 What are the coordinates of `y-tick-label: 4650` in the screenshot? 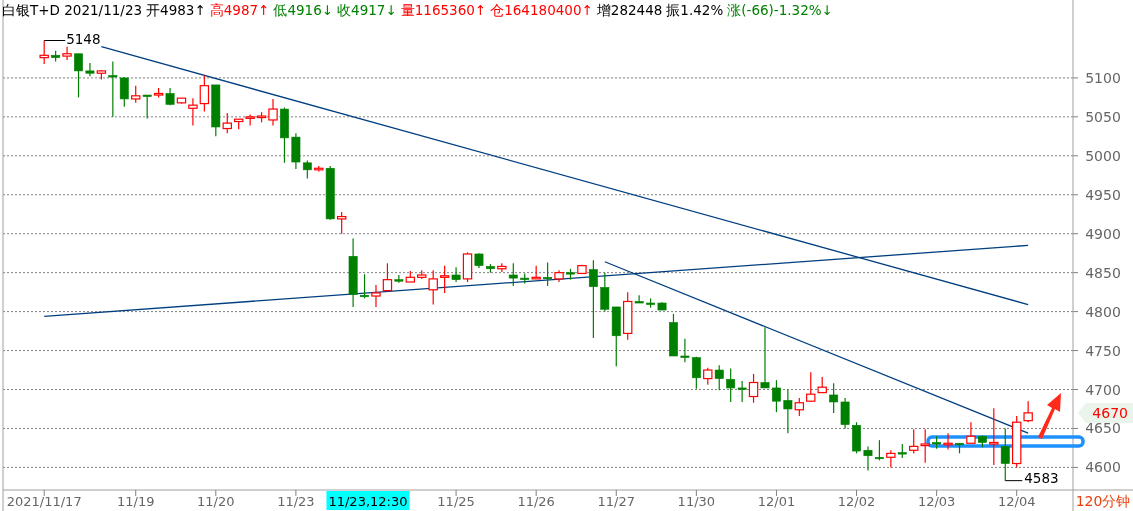 It's located at (1103, 428).